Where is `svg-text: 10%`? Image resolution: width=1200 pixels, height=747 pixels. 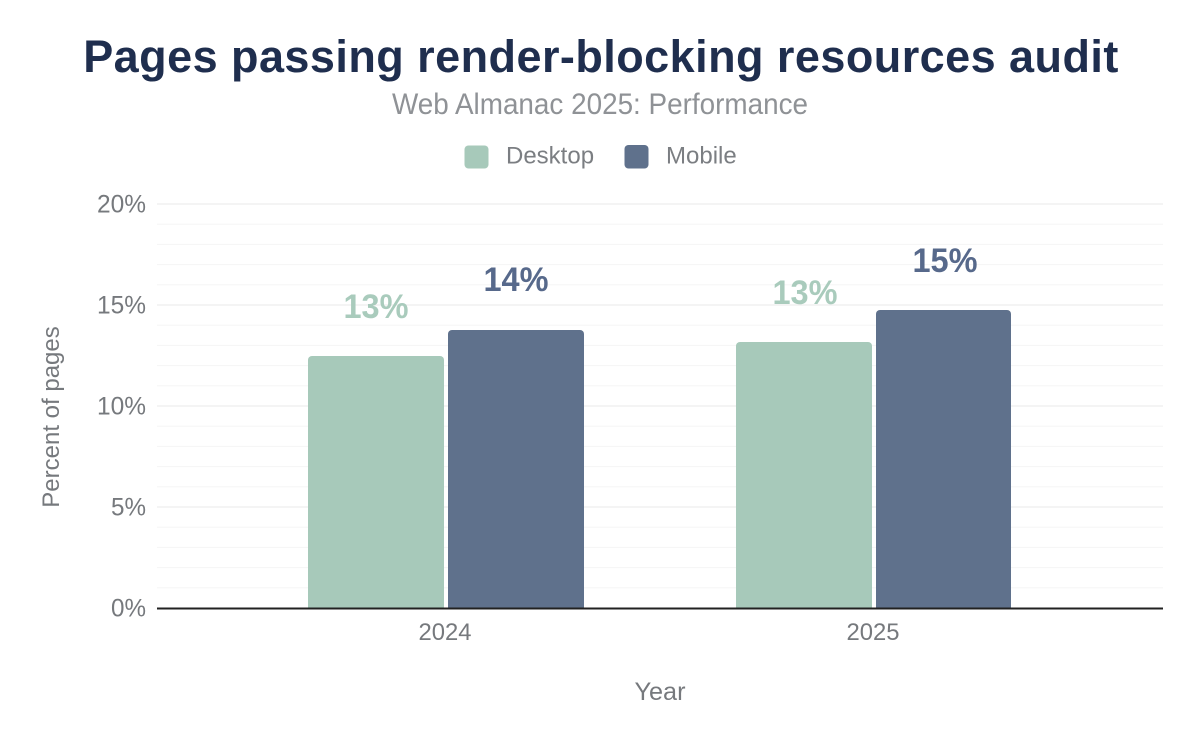
svg-text: 10% is located at coordinates (121, 407).